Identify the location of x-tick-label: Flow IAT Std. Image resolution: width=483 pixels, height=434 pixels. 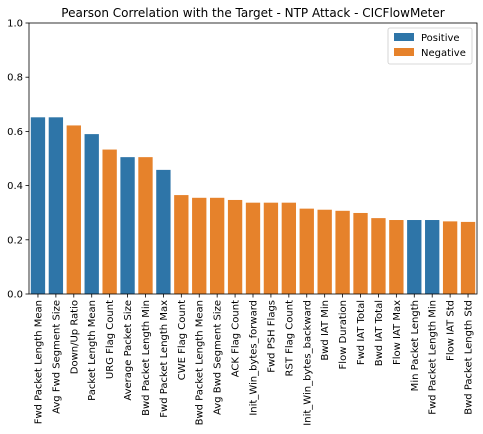
(451, 330).